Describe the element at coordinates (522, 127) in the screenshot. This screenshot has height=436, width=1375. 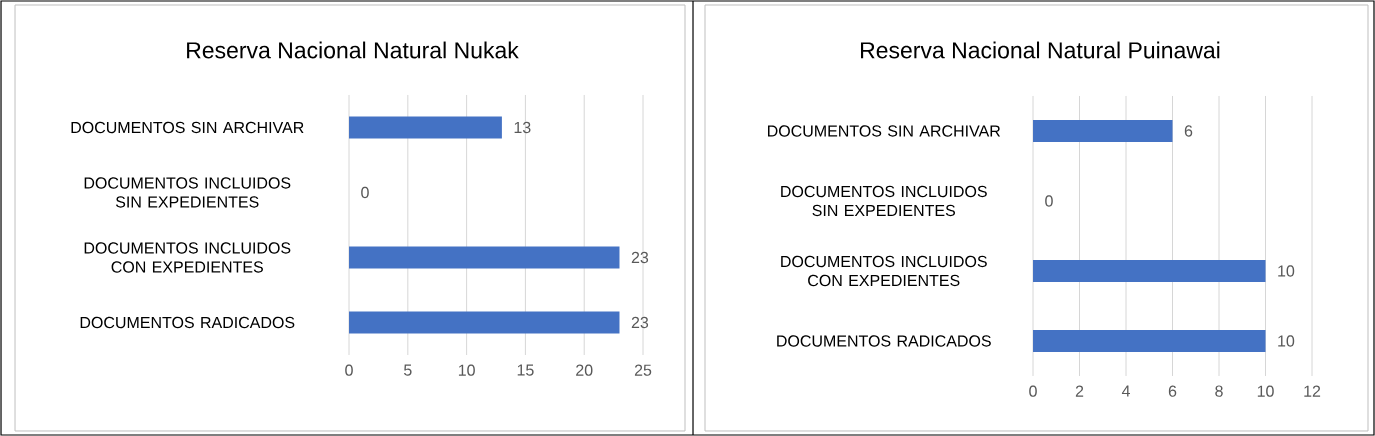
I see `data-label: 13` at that location.